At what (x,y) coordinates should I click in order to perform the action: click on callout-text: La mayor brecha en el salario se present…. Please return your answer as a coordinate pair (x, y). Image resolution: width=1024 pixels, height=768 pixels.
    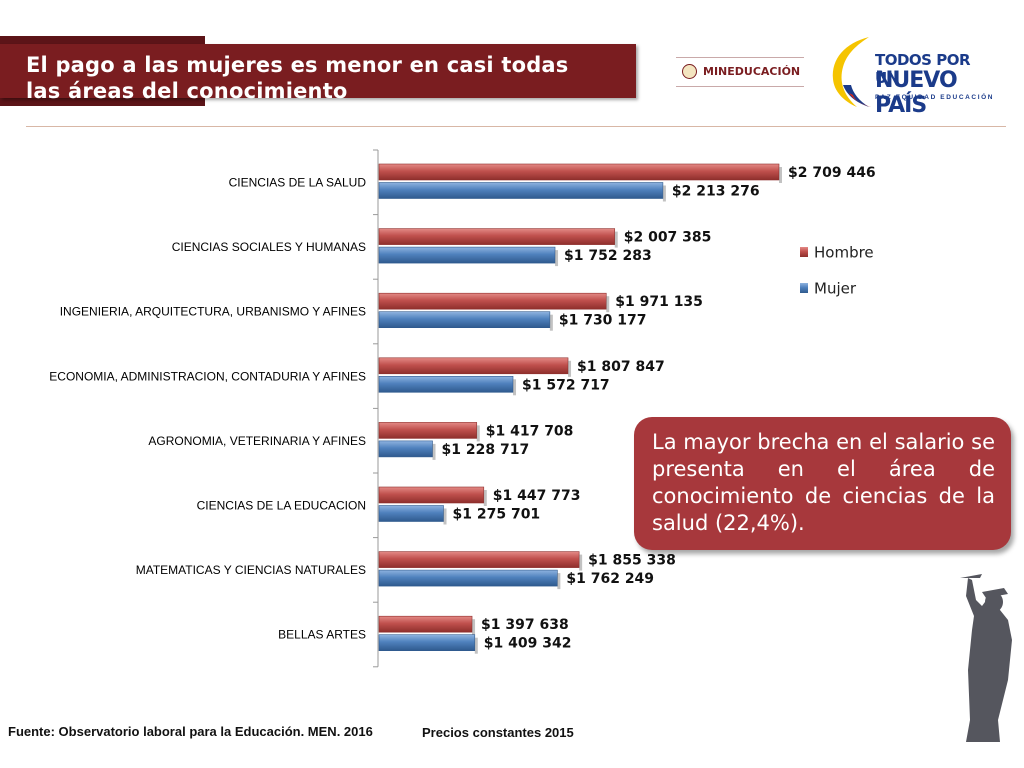
    Looking at the image, I should click on (823, 482).